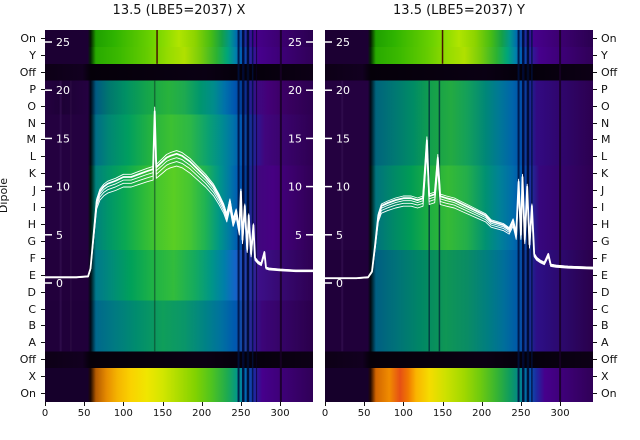 The image size is (640, 440). What do you see at coordinates (31, 292) in the screenshot?
I see `row-label-left: D` at bounding box center [31, 292].